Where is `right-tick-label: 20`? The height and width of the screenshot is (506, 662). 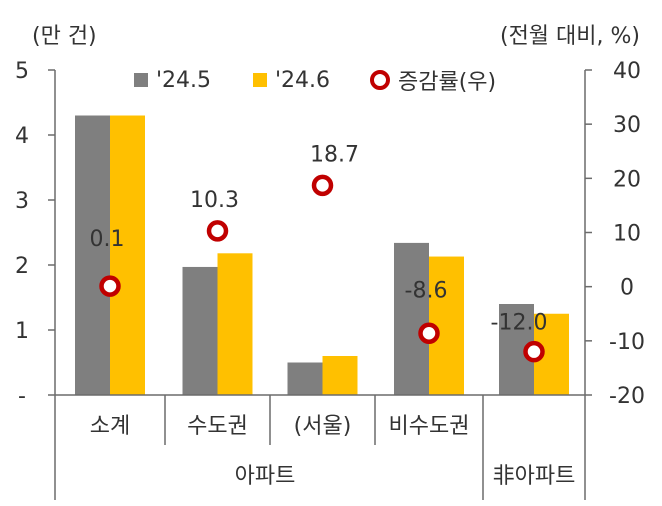
right-tick-label: 20 is located at coordinates (627, 179).